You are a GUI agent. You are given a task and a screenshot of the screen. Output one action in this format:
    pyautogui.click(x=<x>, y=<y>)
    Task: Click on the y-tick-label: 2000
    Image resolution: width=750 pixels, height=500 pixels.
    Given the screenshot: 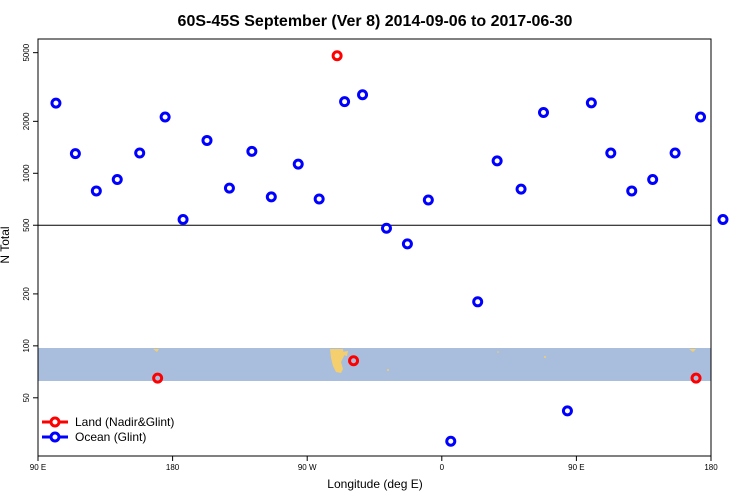 What is the action you would take?
    pyautogui.click(x=26, y=121)
    